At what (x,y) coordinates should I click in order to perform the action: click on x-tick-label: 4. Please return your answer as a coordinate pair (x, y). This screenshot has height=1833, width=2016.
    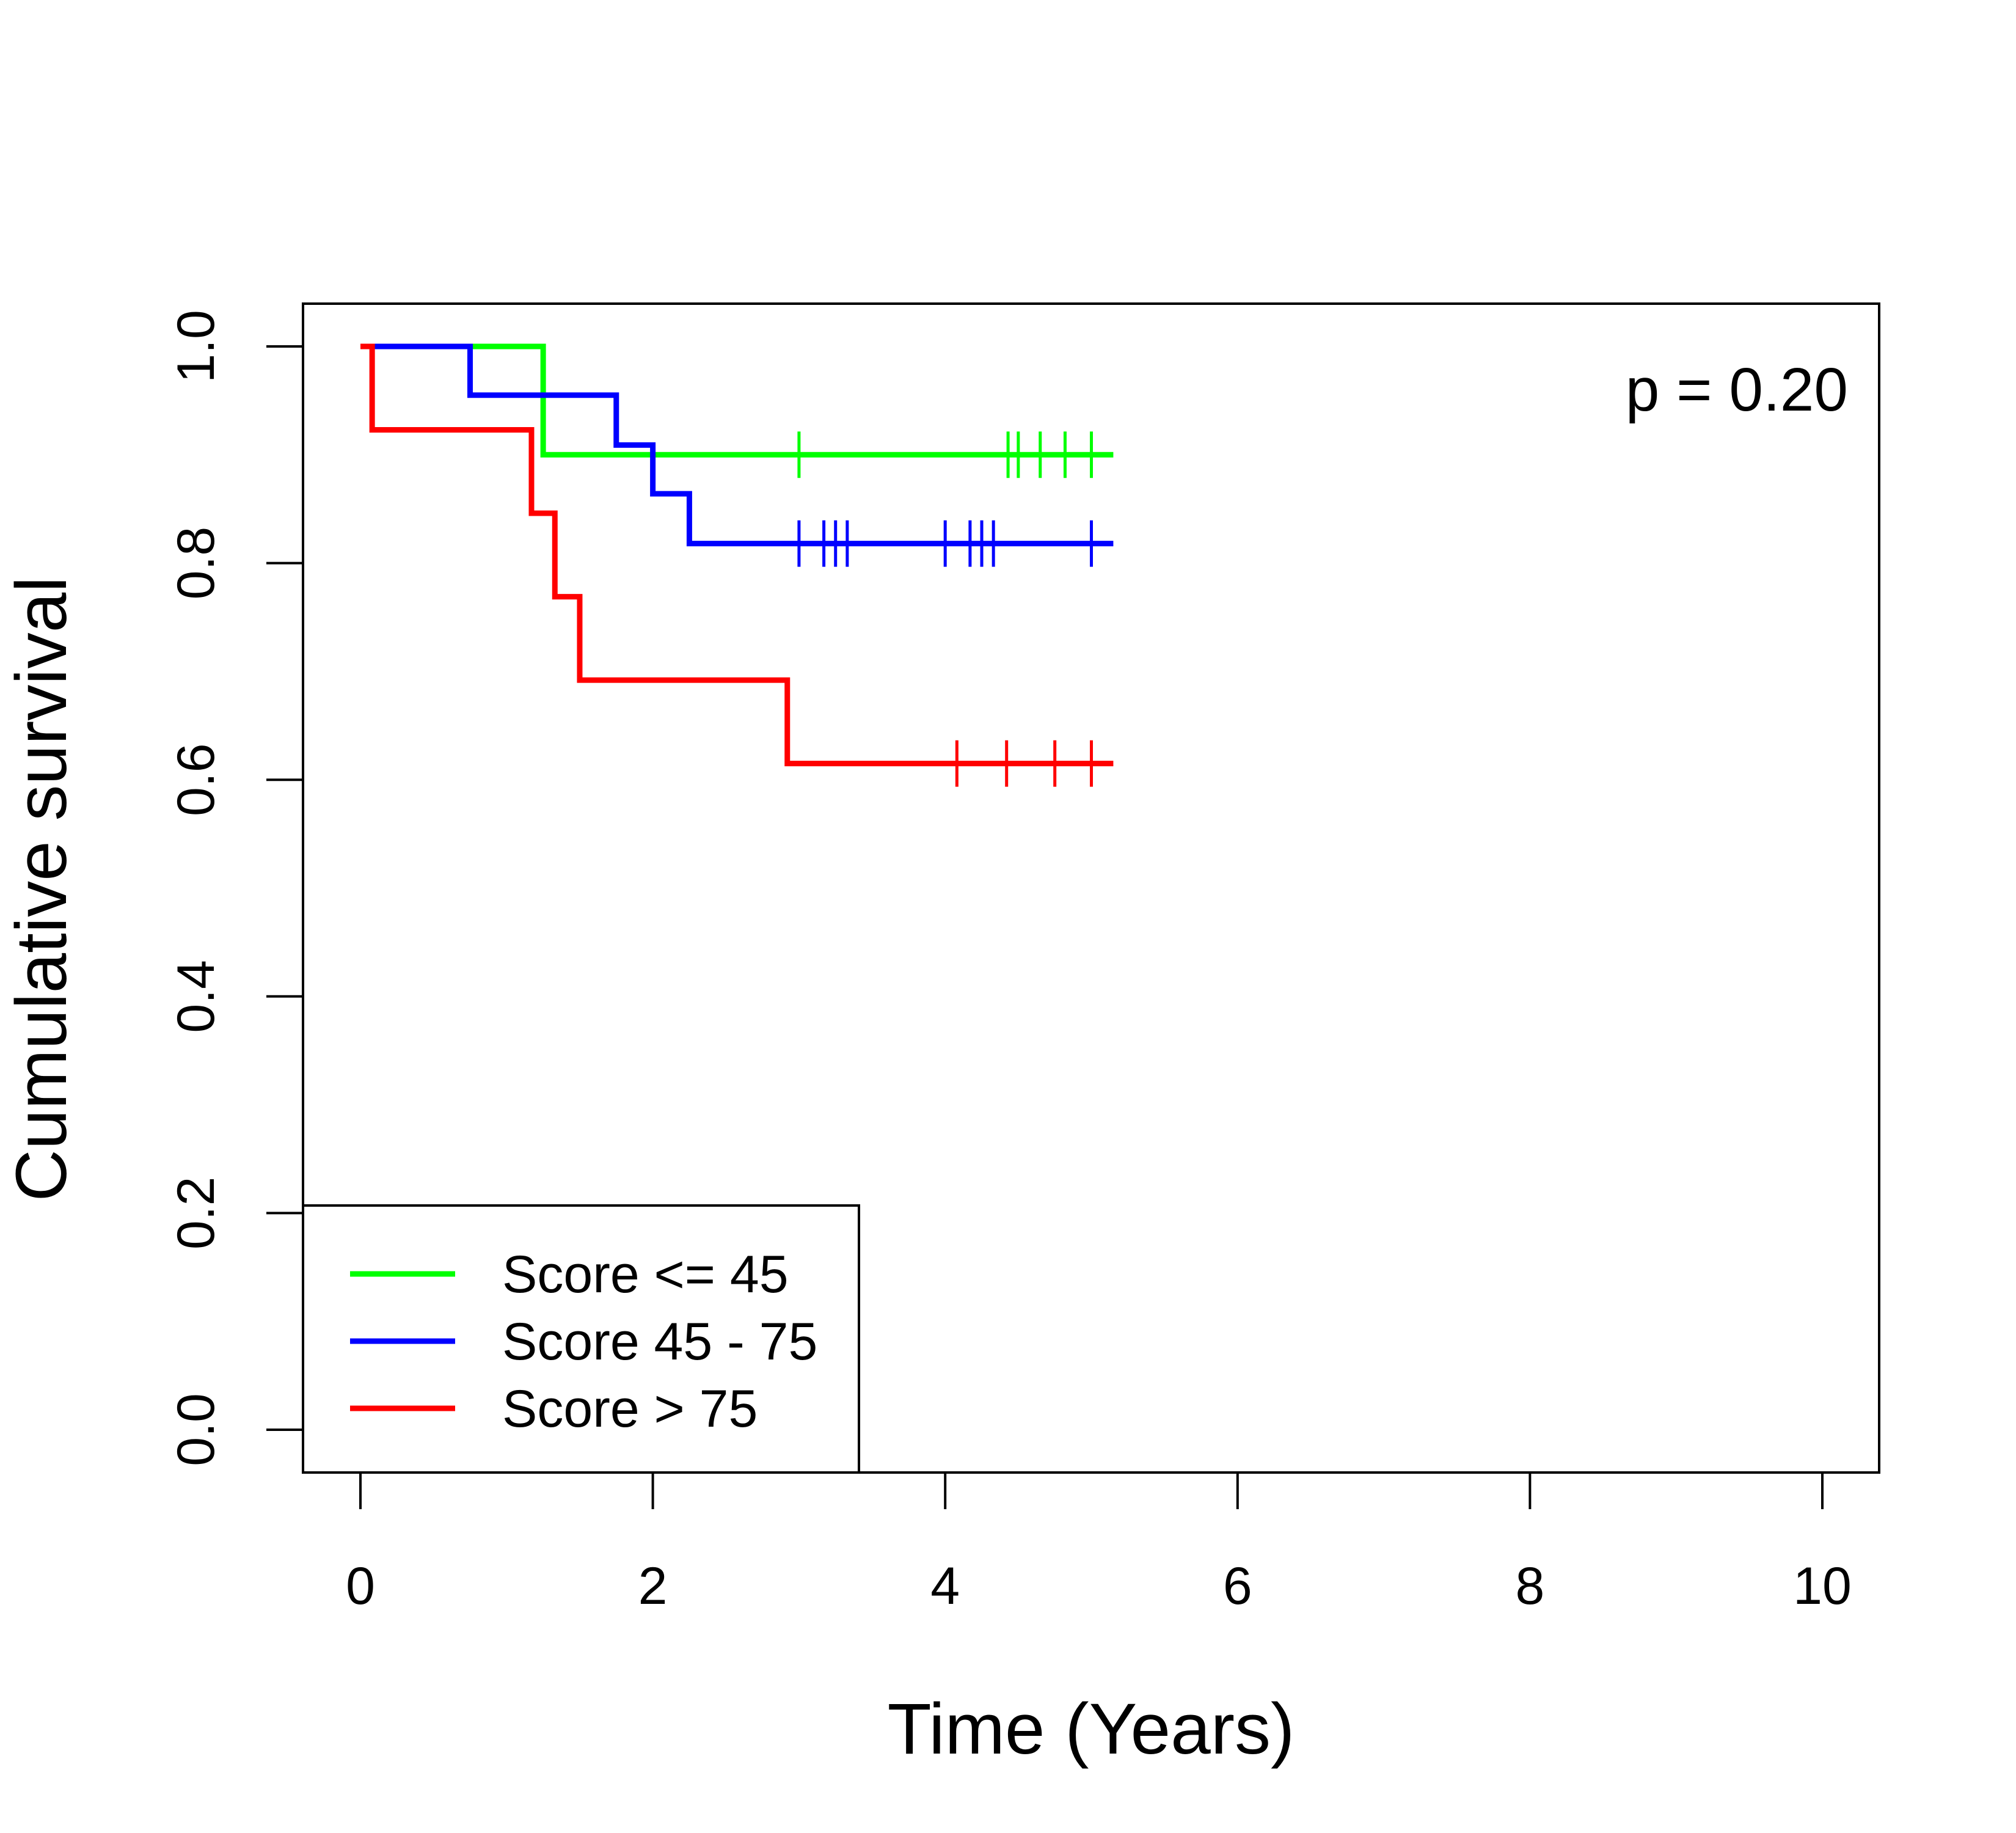
    Looking at the image, I should click on (945, 1586).